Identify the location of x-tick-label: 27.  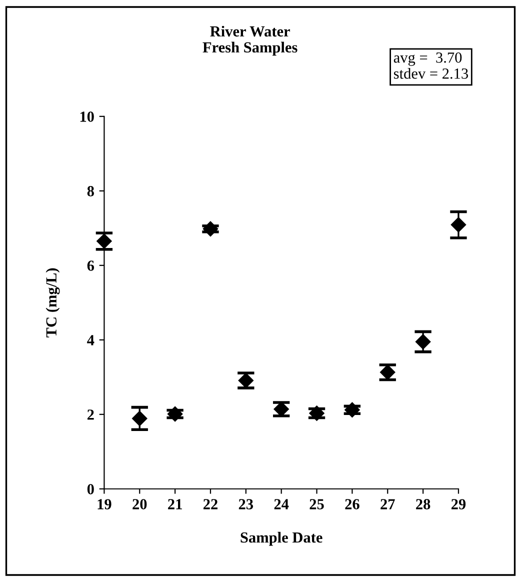
(387, 504).